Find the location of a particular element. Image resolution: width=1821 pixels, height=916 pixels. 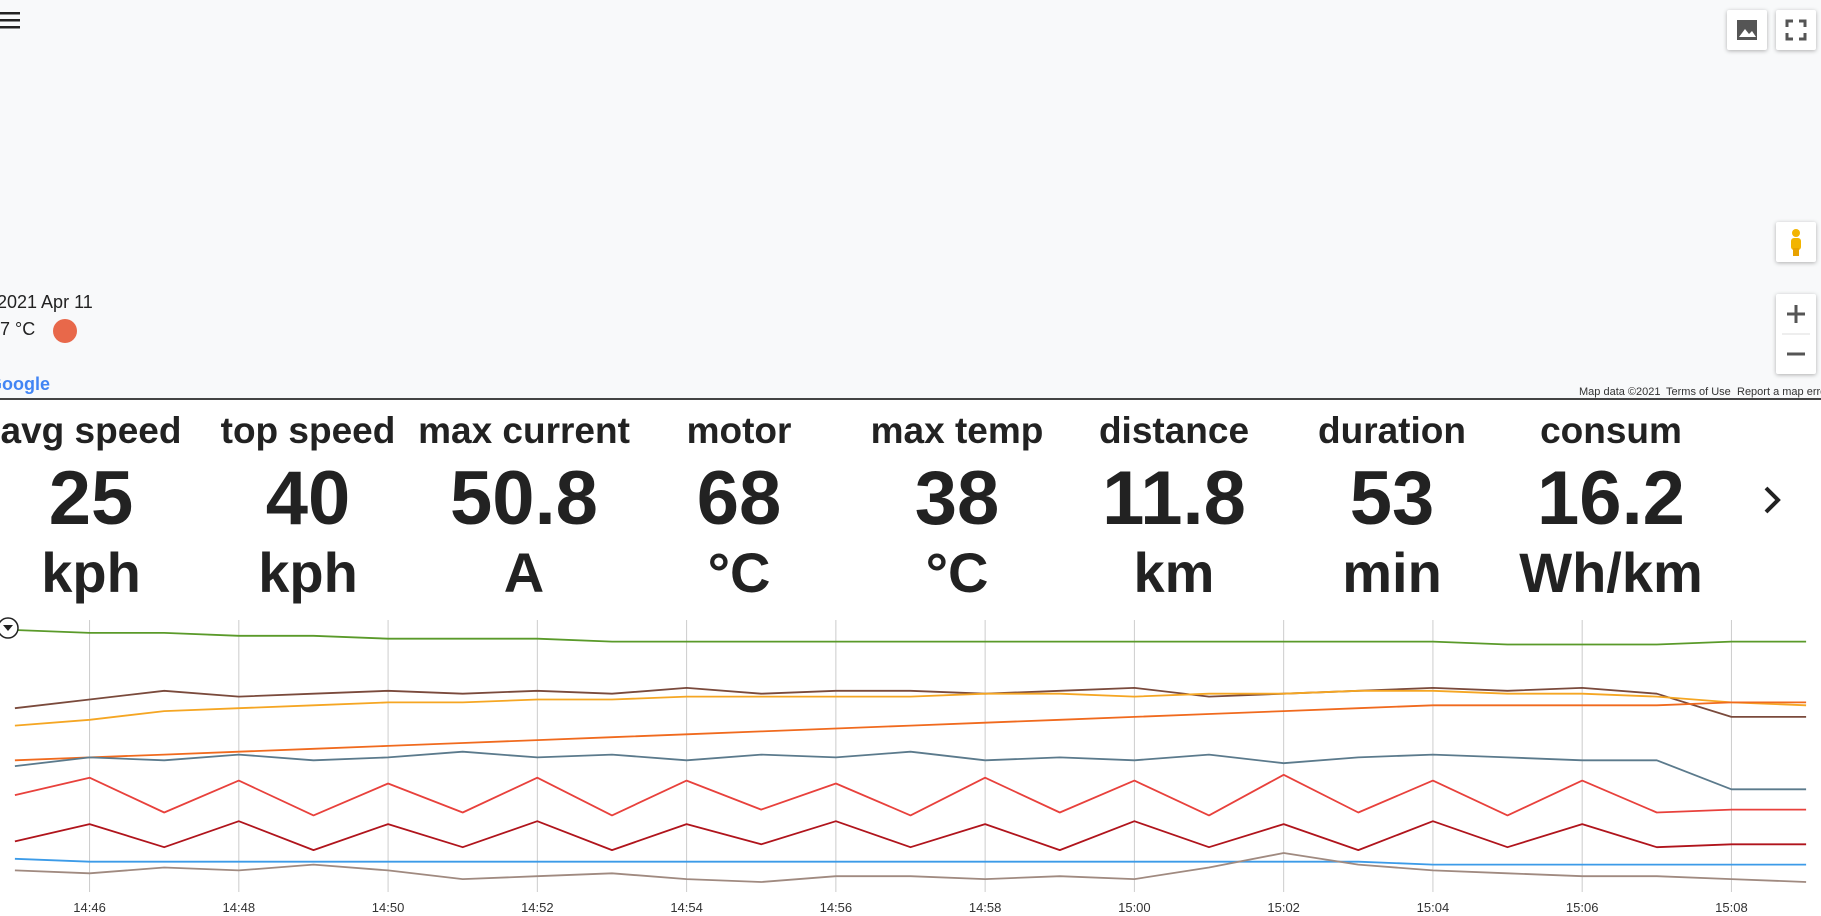

stat-value: 11.8 is located at coordinates (1174, 498).